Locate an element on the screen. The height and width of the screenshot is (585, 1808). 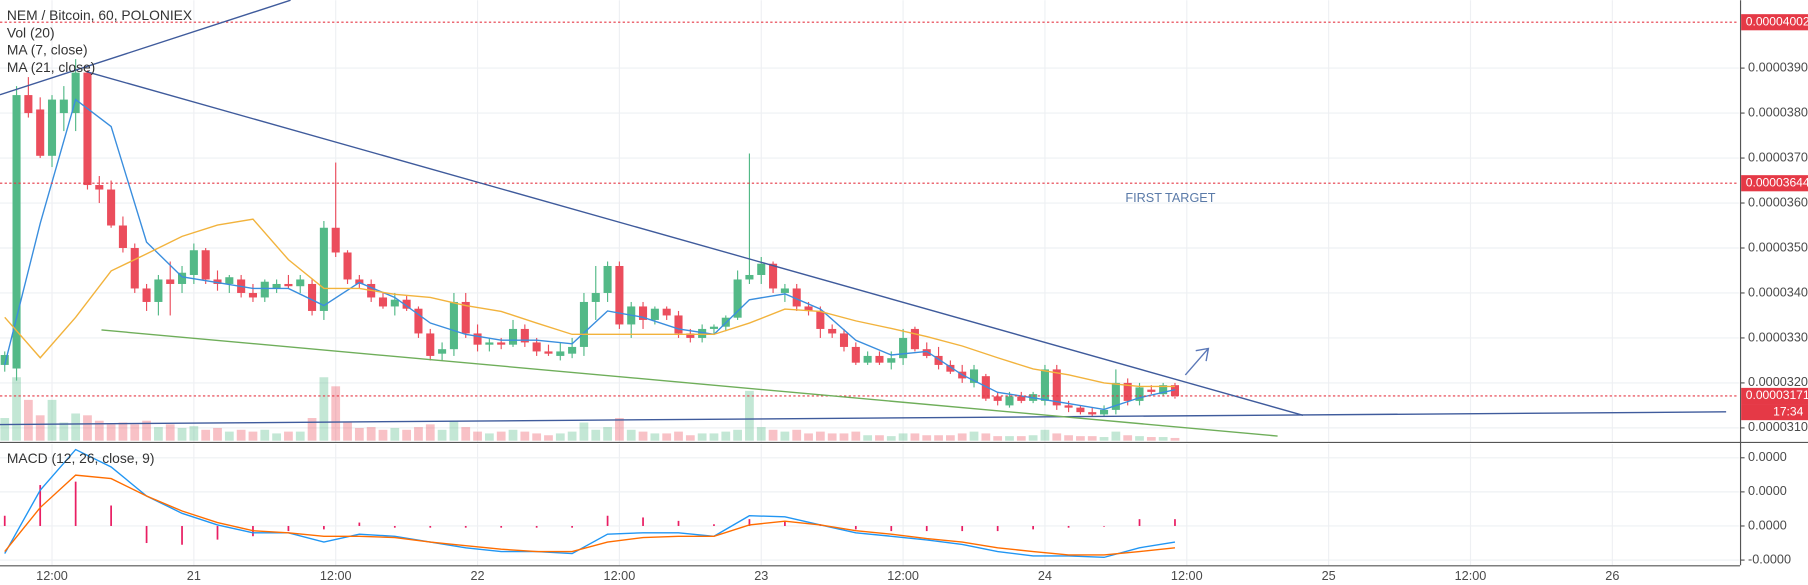
x-tick-label: 22 is located at coordinates (477, 576).